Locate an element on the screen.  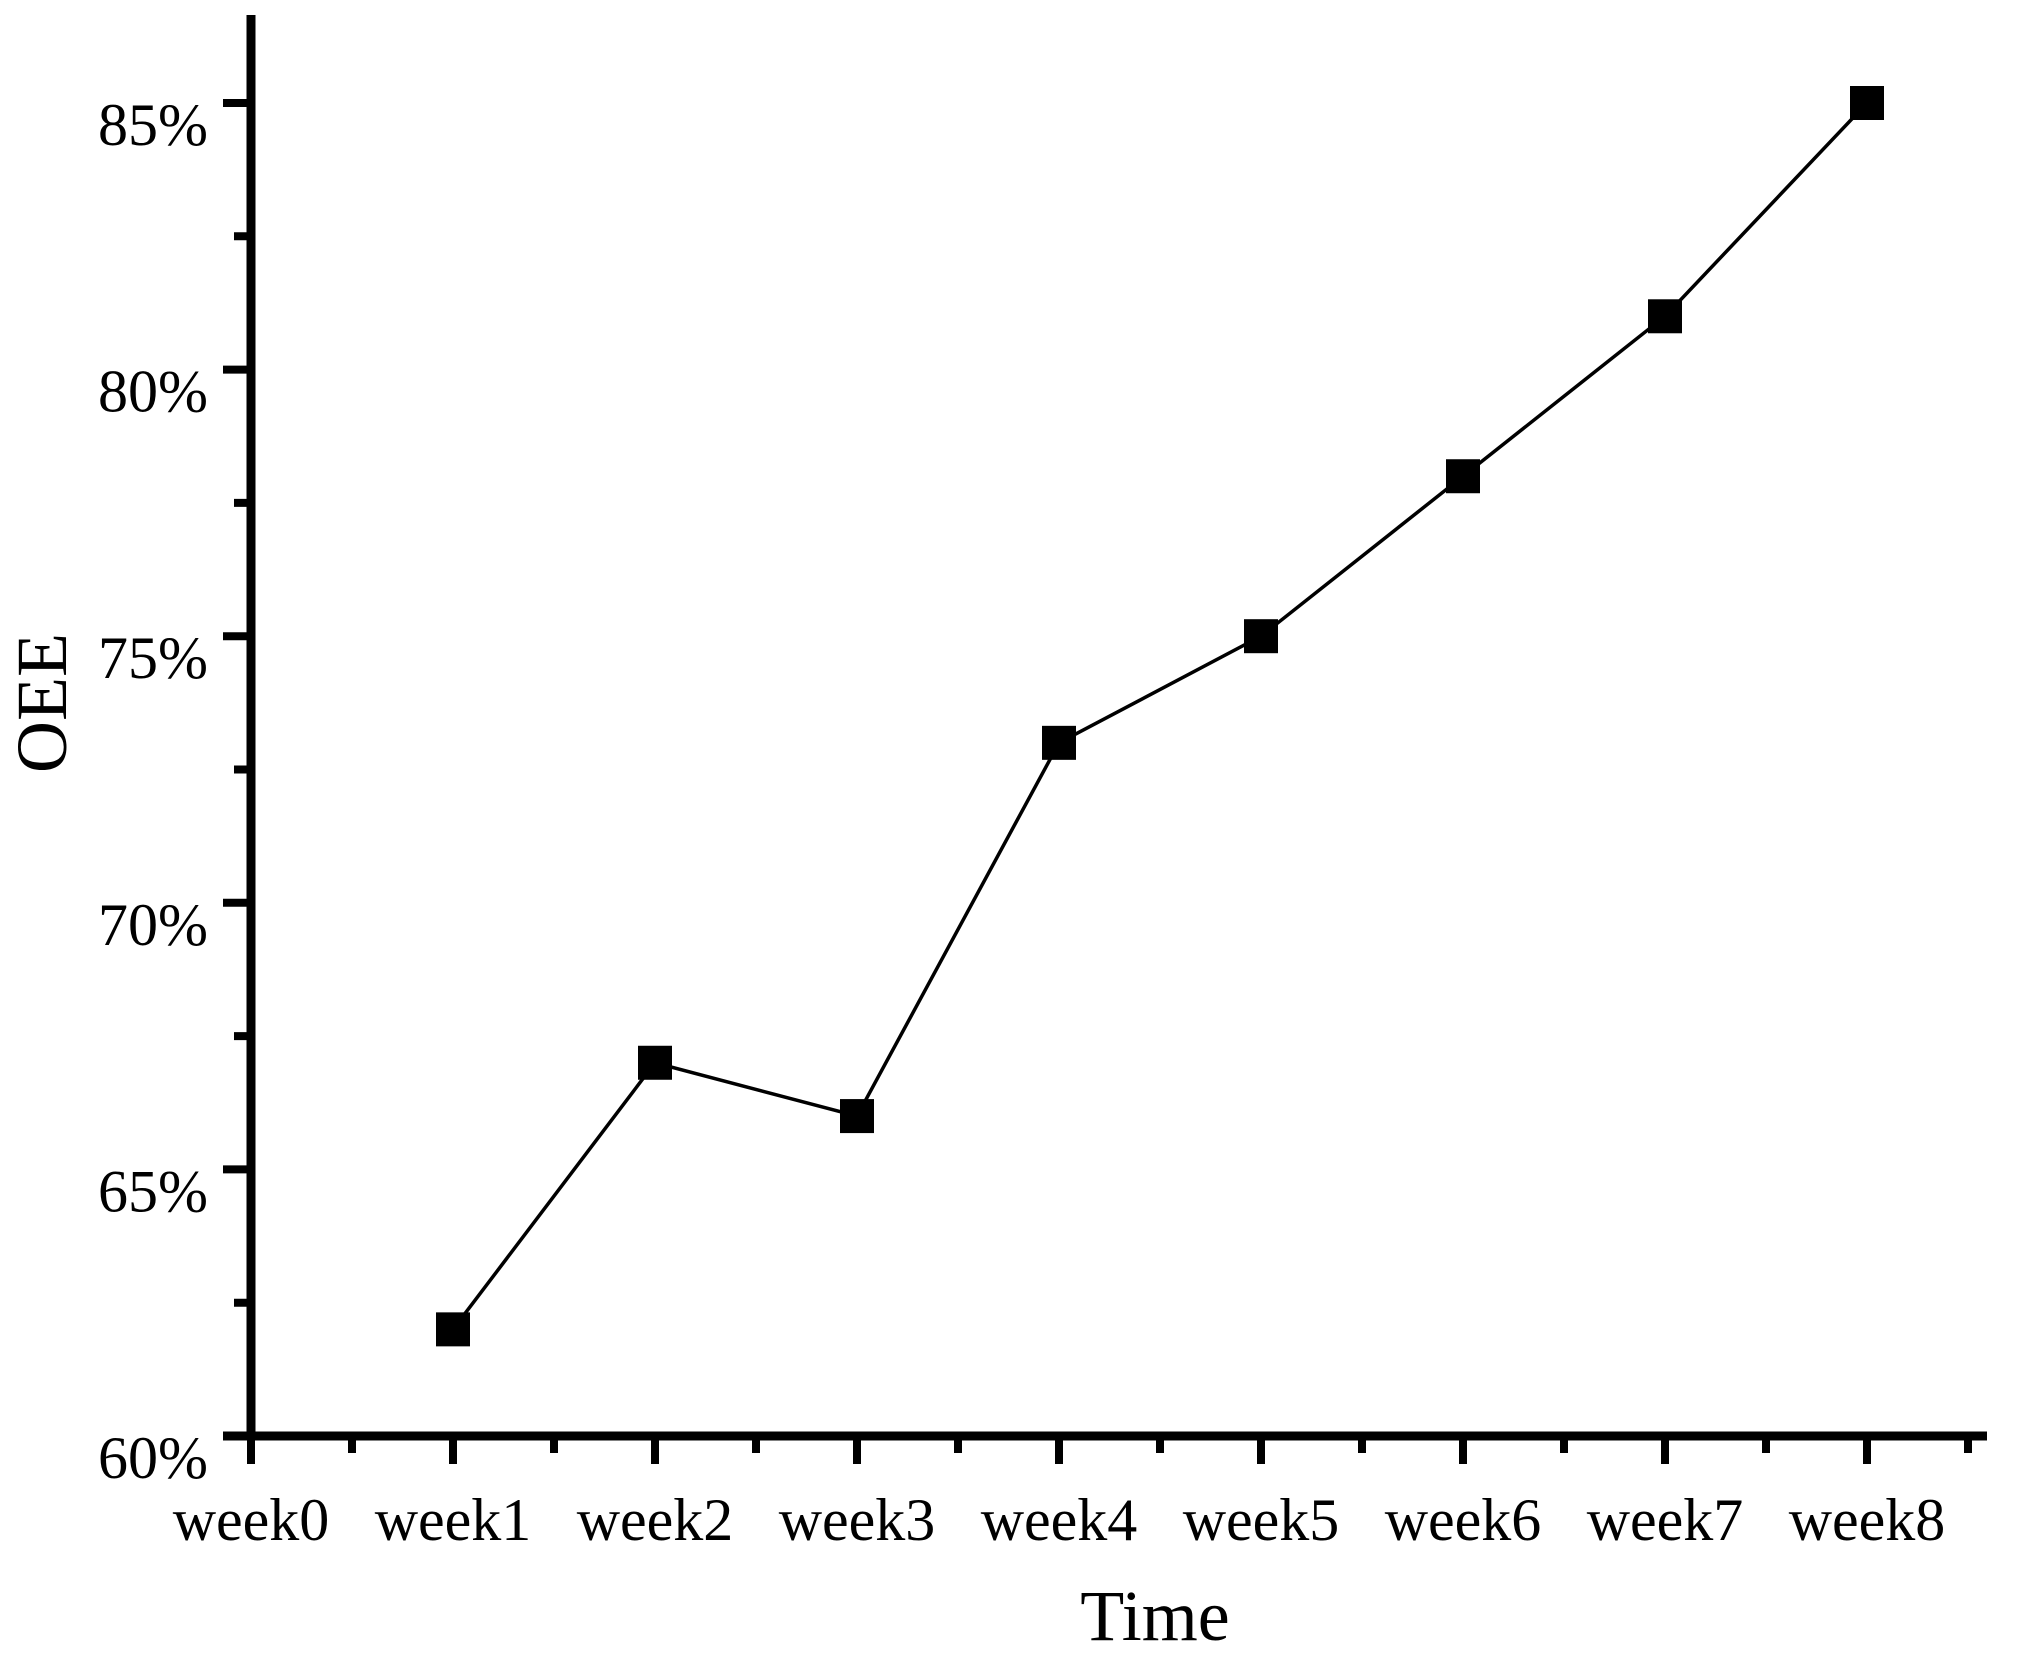
y-axis-title: OEE is located at coordinates (42, 703).